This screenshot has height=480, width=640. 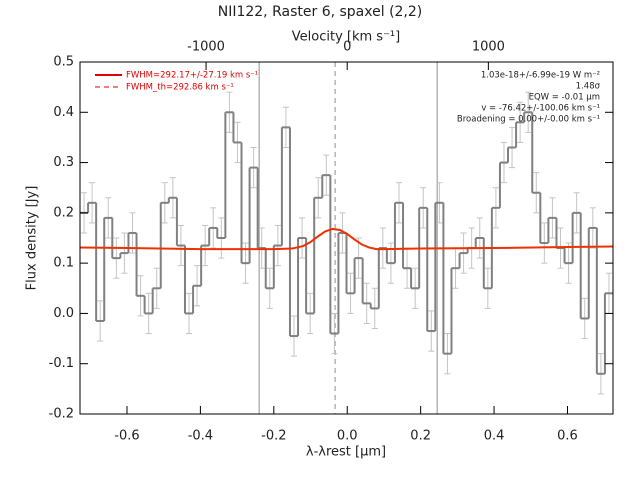 What do you see at coordinates (273, 436) in the screenshot?
I see `x-tick-label: -0.2` at bounding box center [273, 436].